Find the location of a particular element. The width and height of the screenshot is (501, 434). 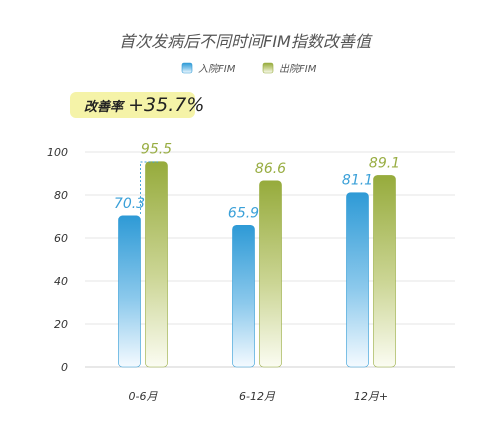

improvement-badge-bg is located at coordinates (132, 105).